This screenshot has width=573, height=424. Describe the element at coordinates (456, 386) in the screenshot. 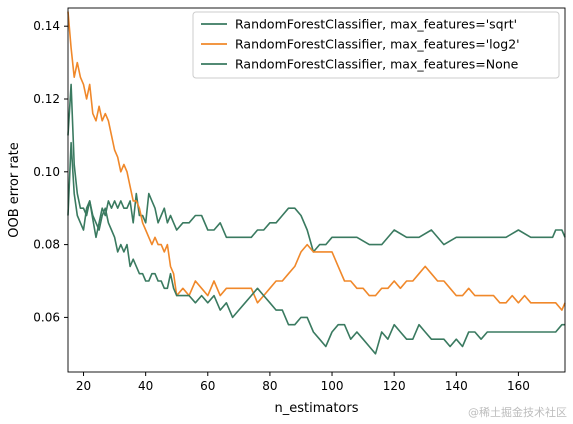

I see `x-tick-label: 140` at that location.